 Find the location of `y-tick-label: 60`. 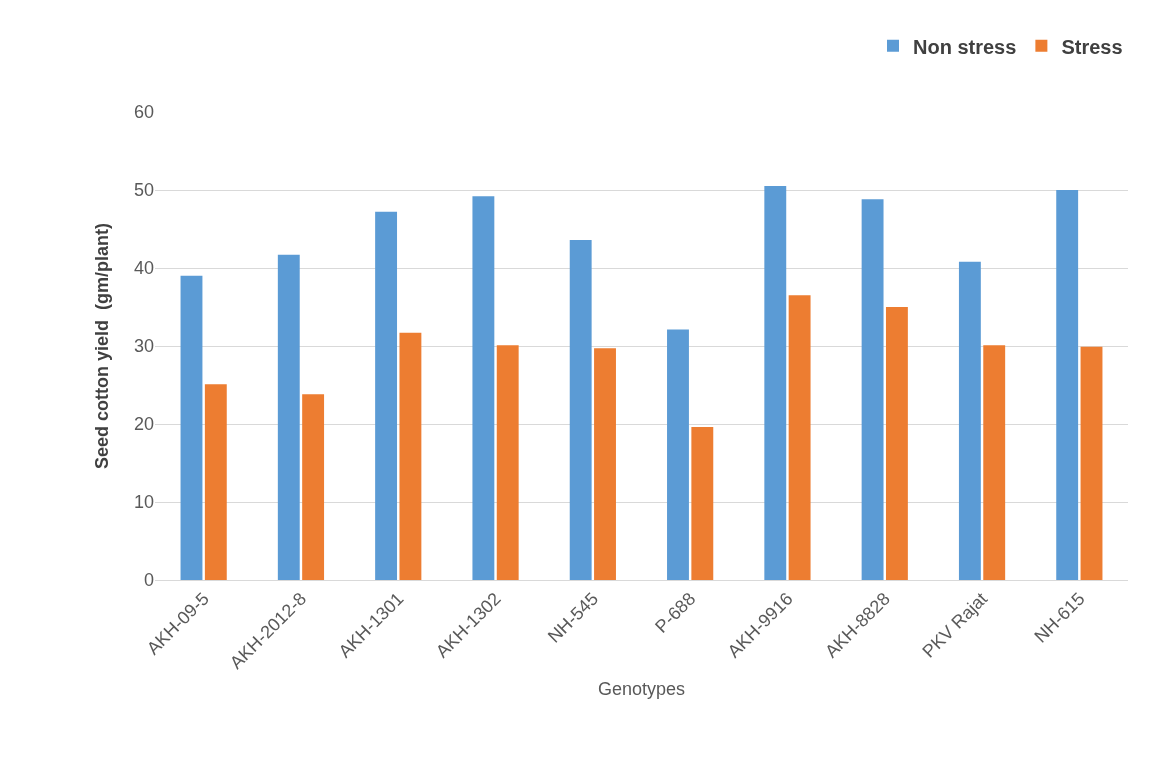

y-tick-label: 60 is located at coordinates (143, 112).